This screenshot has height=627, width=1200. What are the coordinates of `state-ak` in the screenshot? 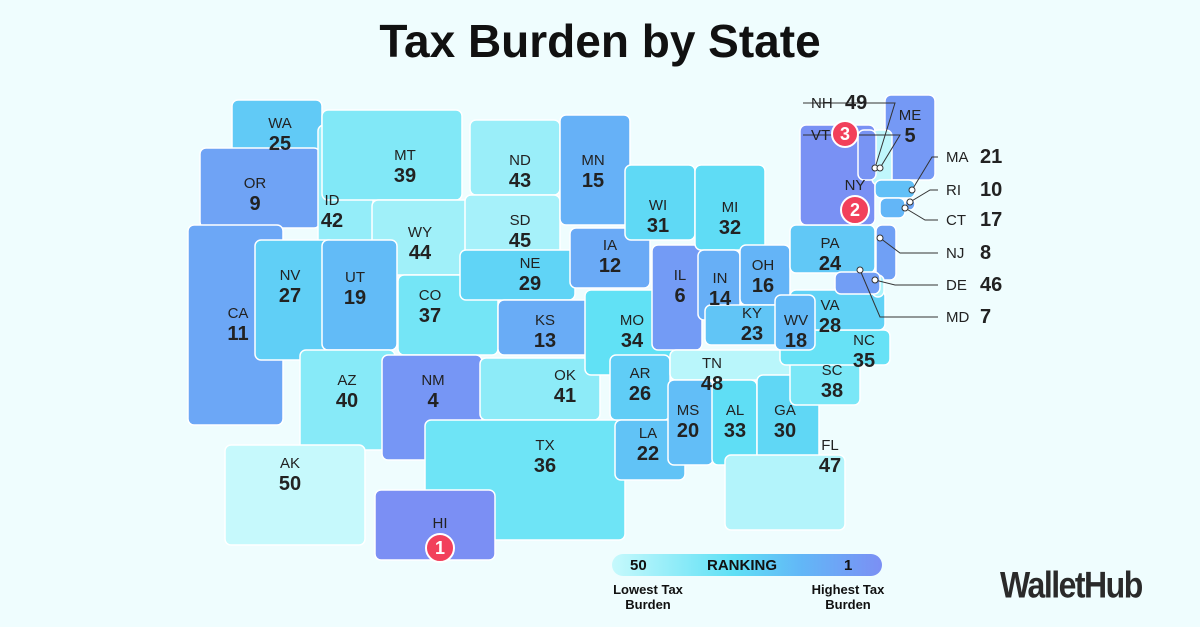 It's located at (295, 495).